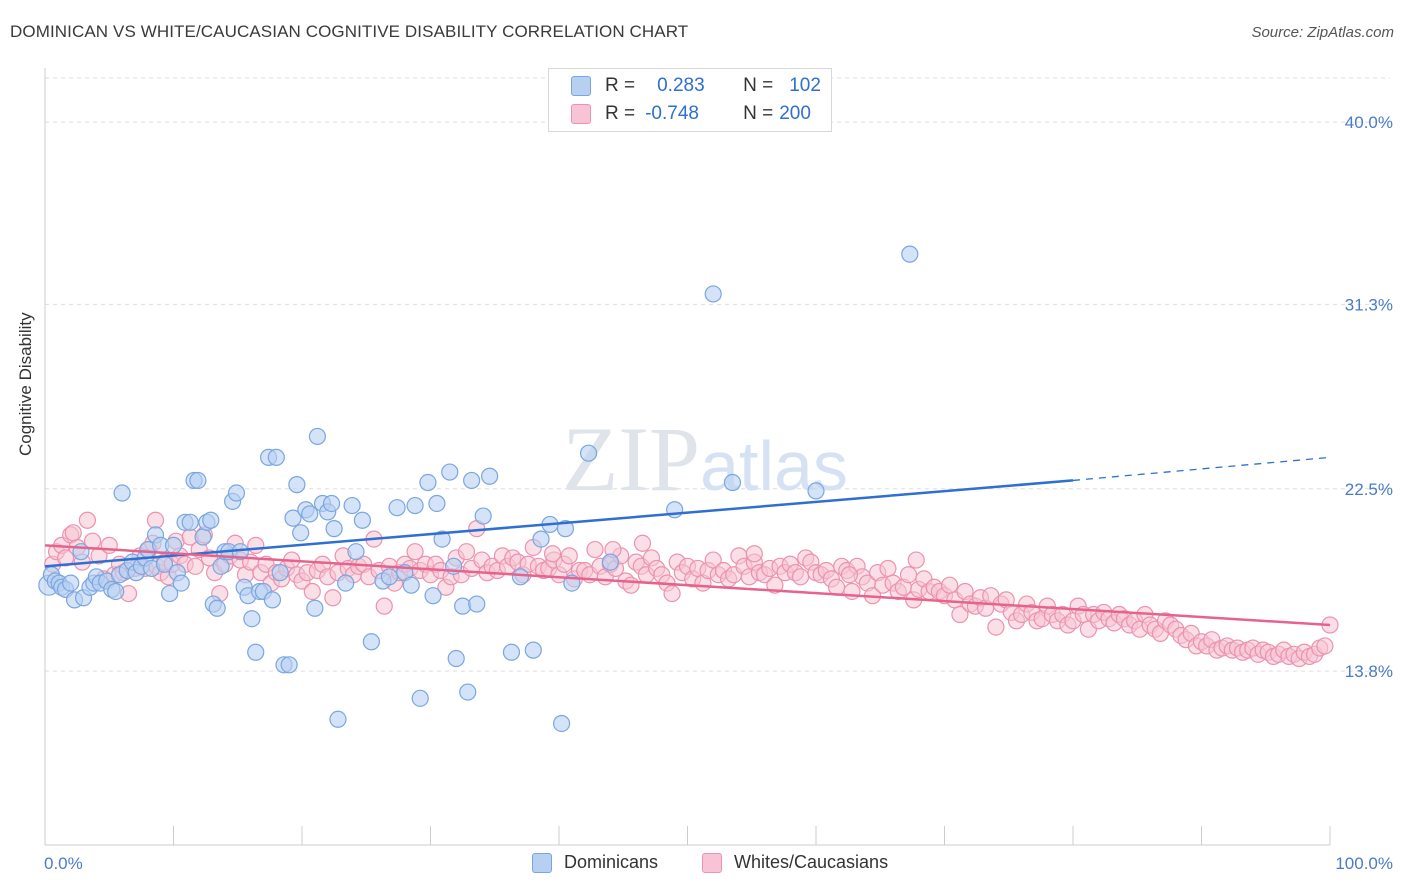  I want to click on whites-trend-line, so click(687, 585).